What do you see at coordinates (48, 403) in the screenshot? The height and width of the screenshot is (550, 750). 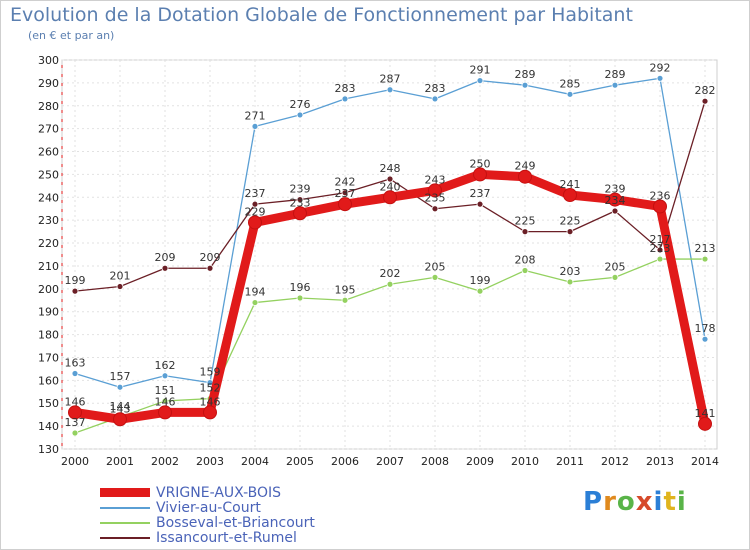 I see `y-tick-label: 150` at bounding box center [48, 403].